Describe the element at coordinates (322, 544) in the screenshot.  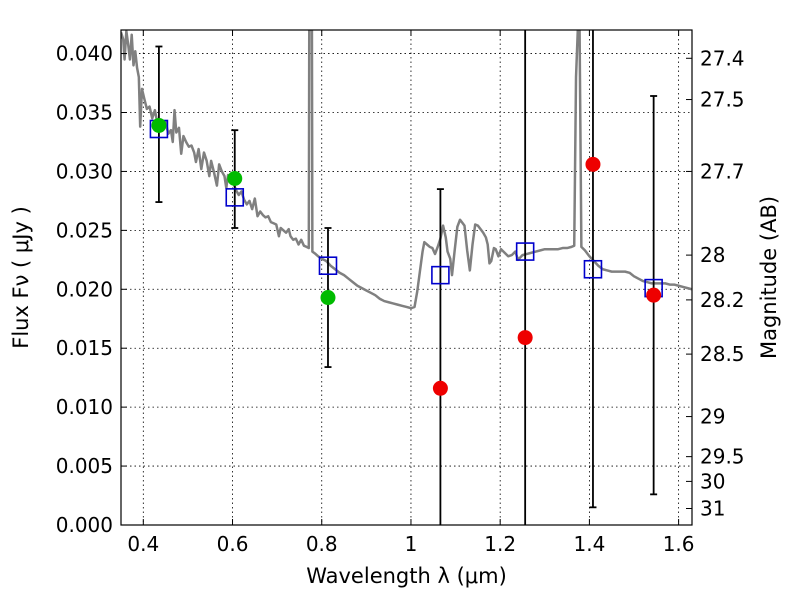
I see `x-tick-label: 0.8` at that location.